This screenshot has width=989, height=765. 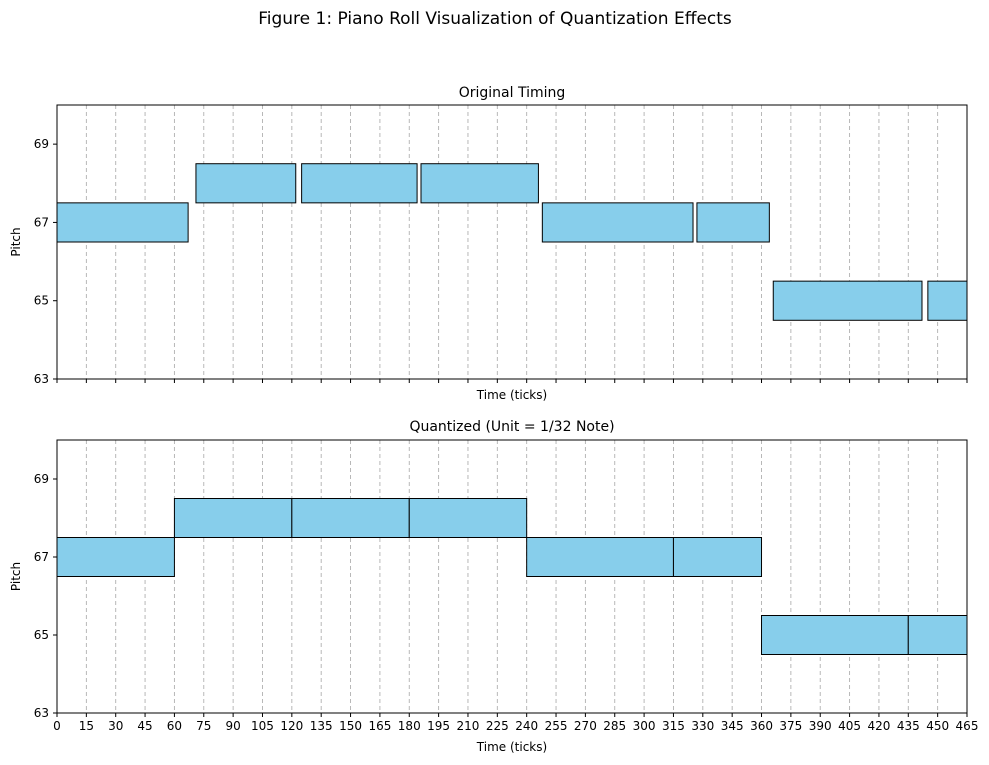 What do you see at coordinates (585, 726) in the screenshot?
I see `x-tick-label: 270` at bounding box center [585, 726].